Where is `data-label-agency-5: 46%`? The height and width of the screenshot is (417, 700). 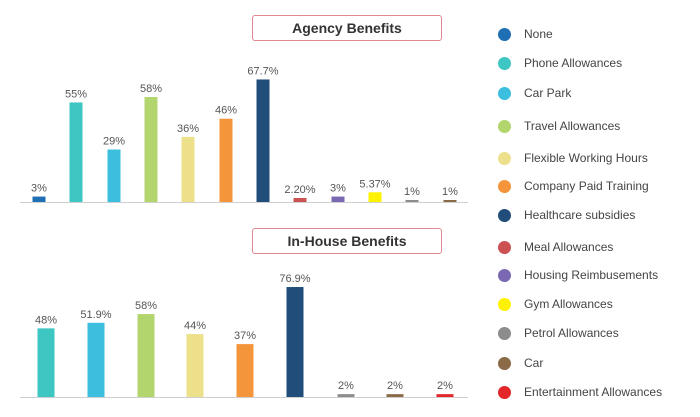
data-label-agency-5: 46% is located at coordinates (226, 111).